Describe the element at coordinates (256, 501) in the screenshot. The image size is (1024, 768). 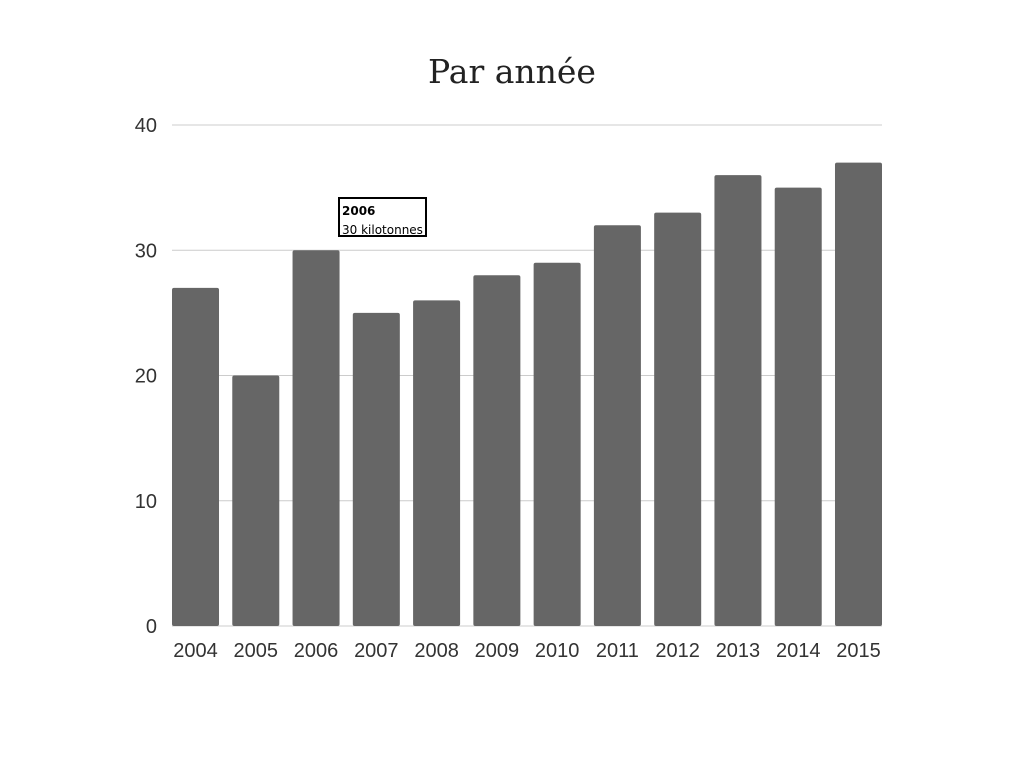
I see `bar-2005` at that location.